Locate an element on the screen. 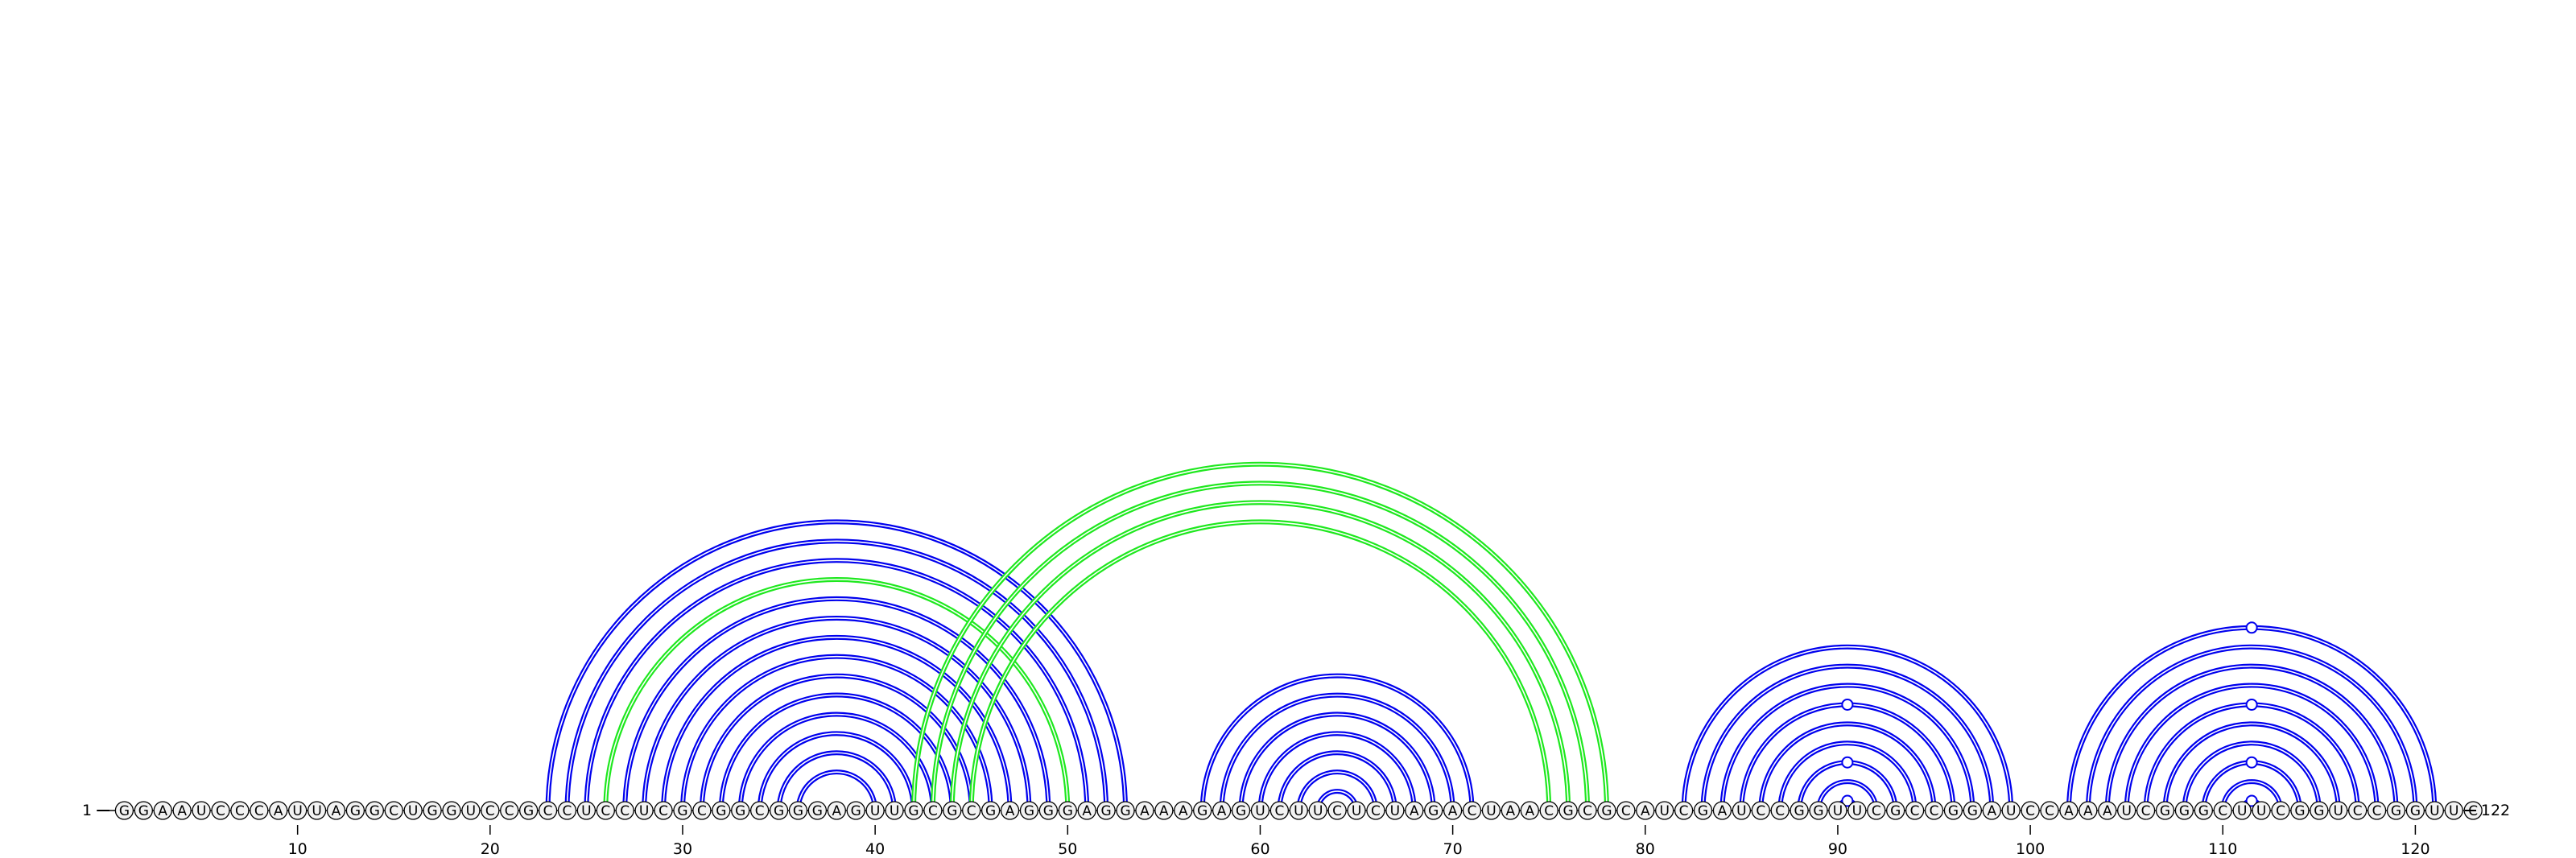 The image size is (2576, 858). nucleotide-letter-55: A is located at coordinates (1164, 811).